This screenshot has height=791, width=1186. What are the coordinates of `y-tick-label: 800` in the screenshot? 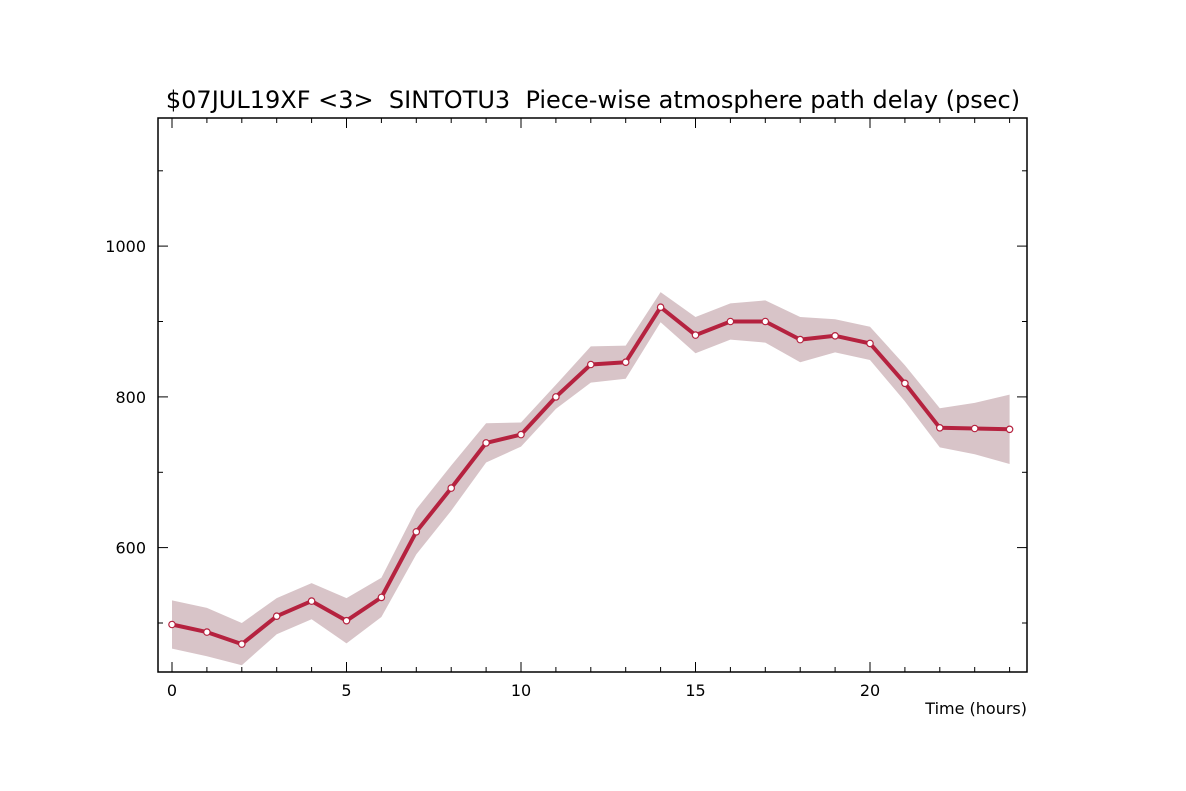 It's located at (130, 397).